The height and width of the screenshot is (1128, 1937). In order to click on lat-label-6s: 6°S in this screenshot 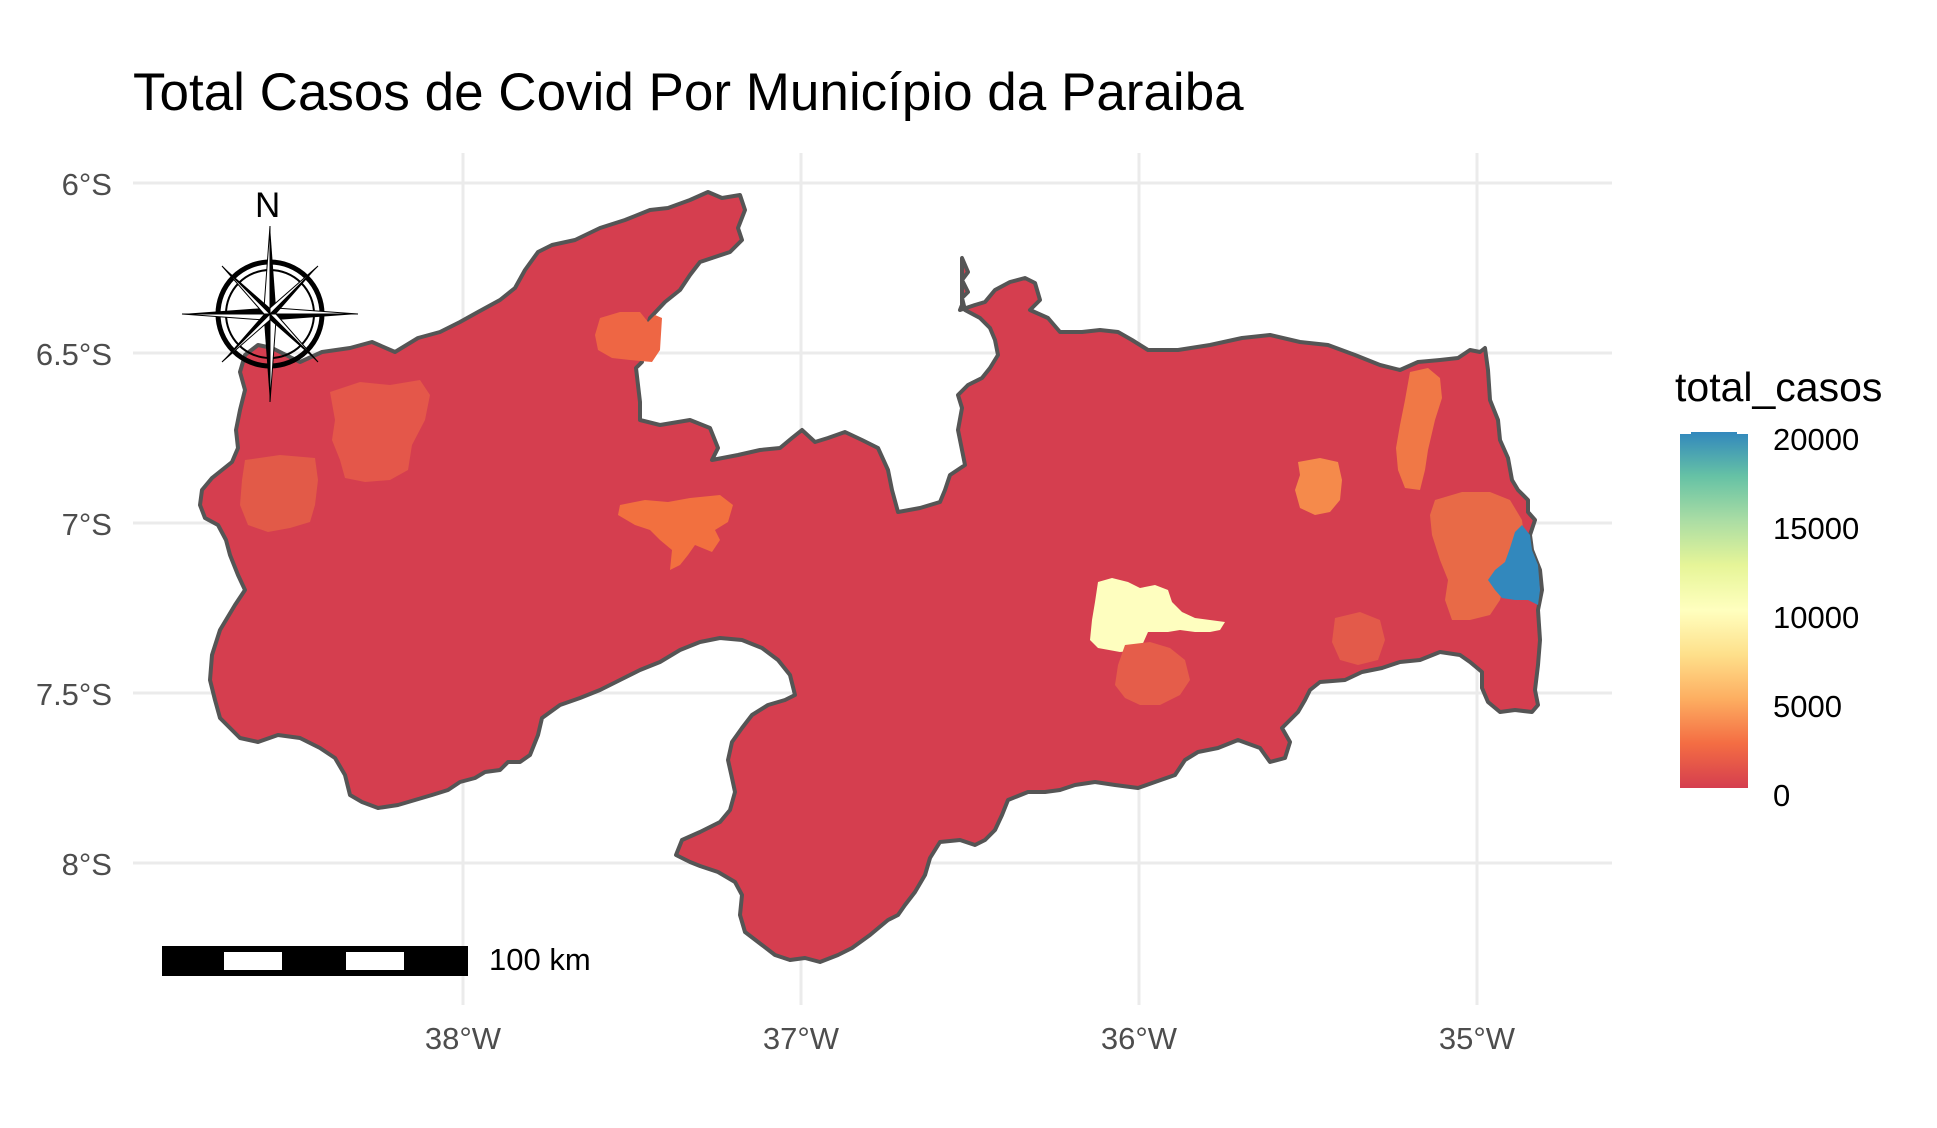, I will do `click(86, 184)`.